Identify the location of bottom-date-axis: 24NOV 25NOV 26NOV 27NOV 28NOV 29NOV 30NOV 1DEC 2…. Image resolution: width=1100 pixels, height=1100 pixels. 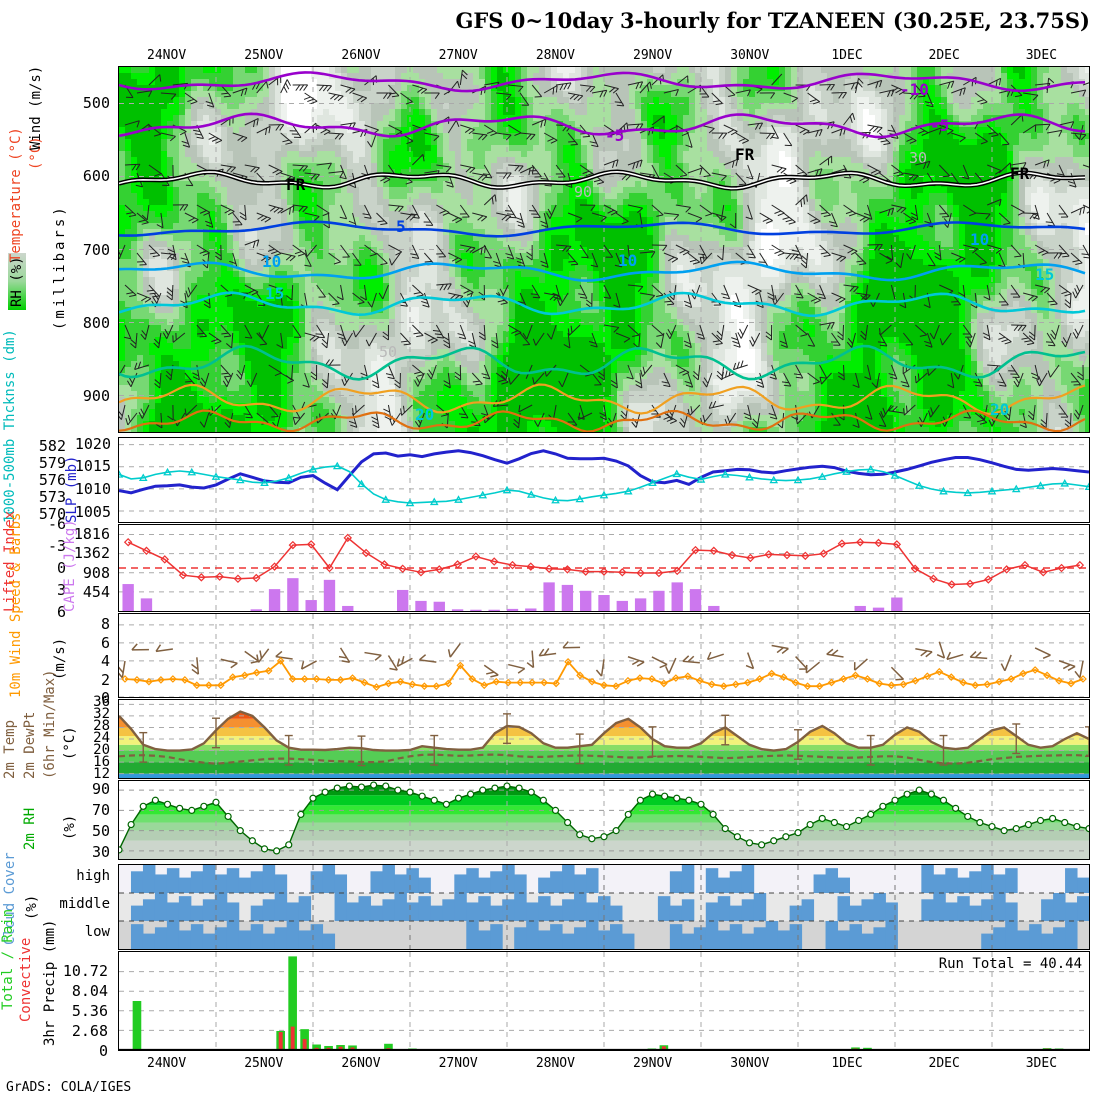
(550, 1065).